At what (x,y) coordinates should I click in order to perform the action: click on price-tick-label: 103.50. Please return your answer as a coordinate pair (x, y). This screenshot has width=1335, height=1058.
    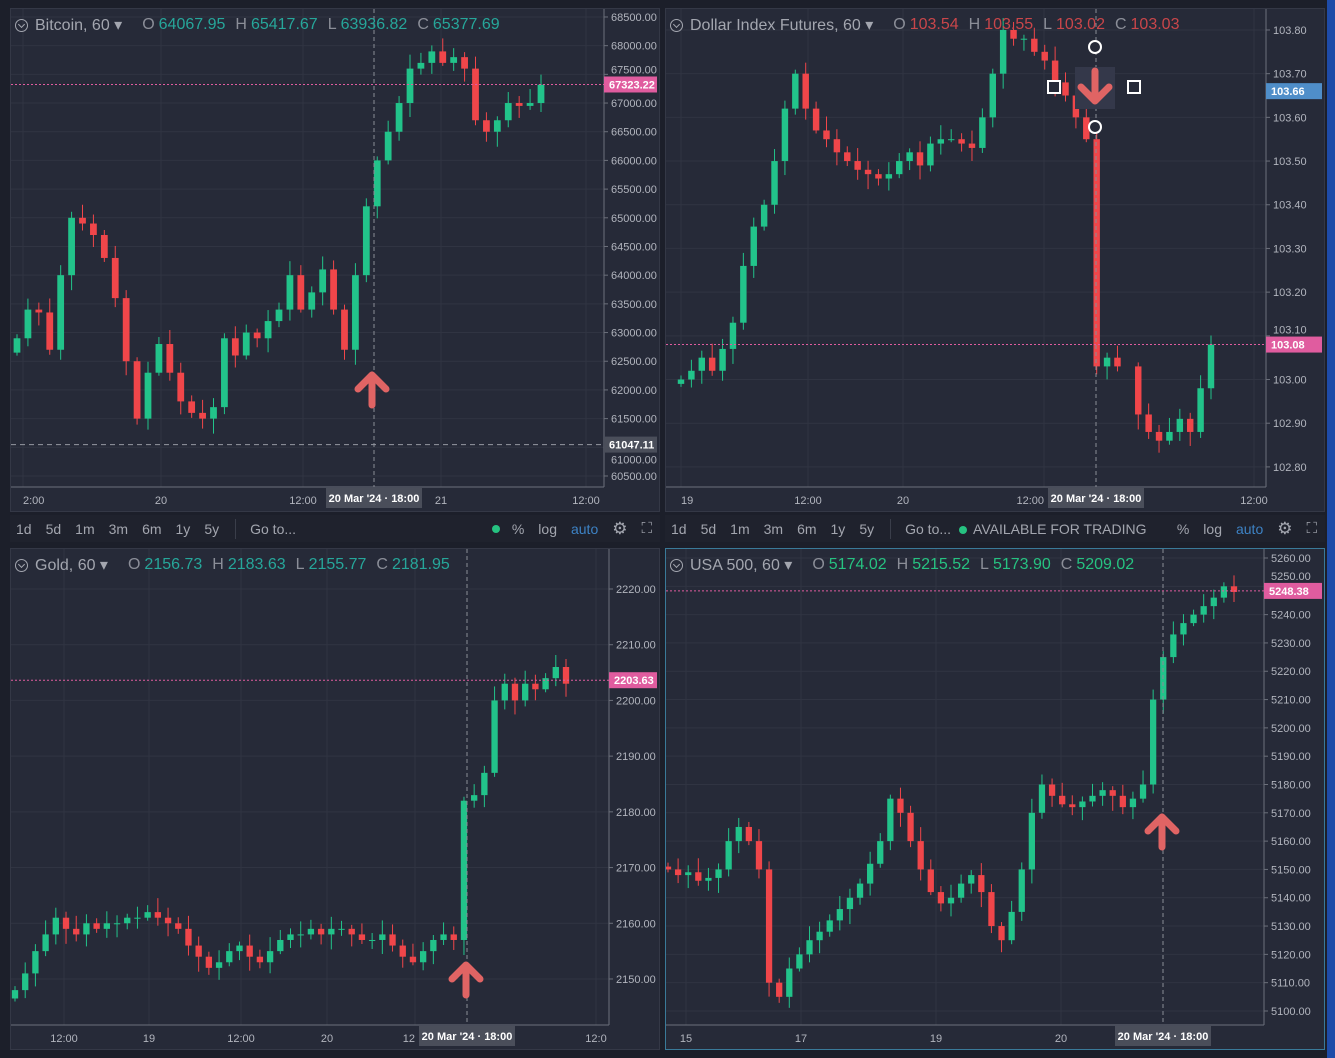
    Looking at the image, I should click on (1290, 162).